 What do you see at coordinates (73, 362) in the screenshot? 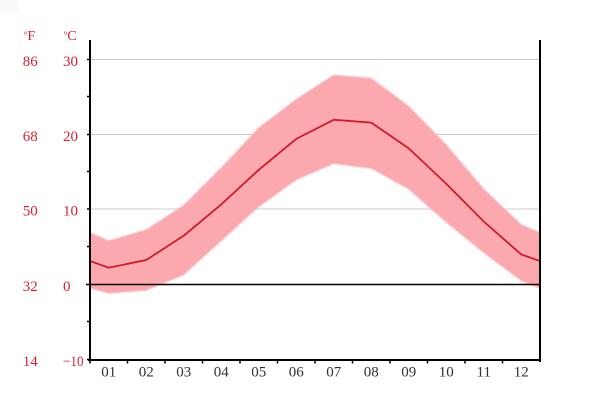
I see `svg-text: −10` at bounding box center [73, 362].